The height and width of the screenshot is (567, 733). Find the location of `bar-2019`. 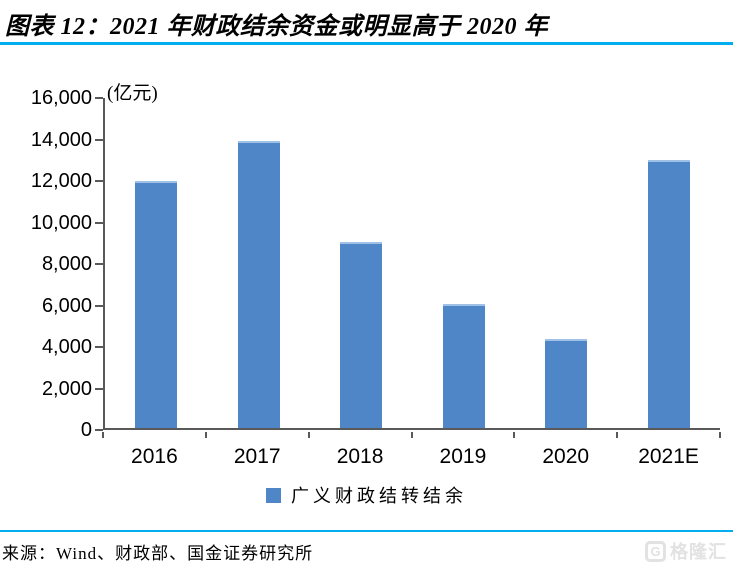

bar-2019 is located at coordinates (463, 366).